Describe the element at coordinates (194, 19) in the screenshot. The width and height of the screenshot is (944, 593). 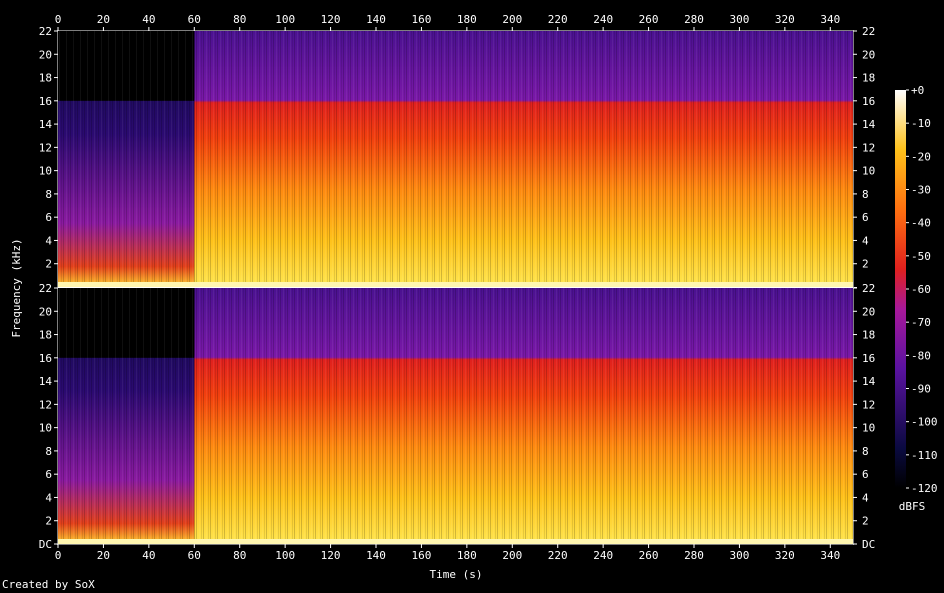
I see `x-tick-label-top: 60` at that location.